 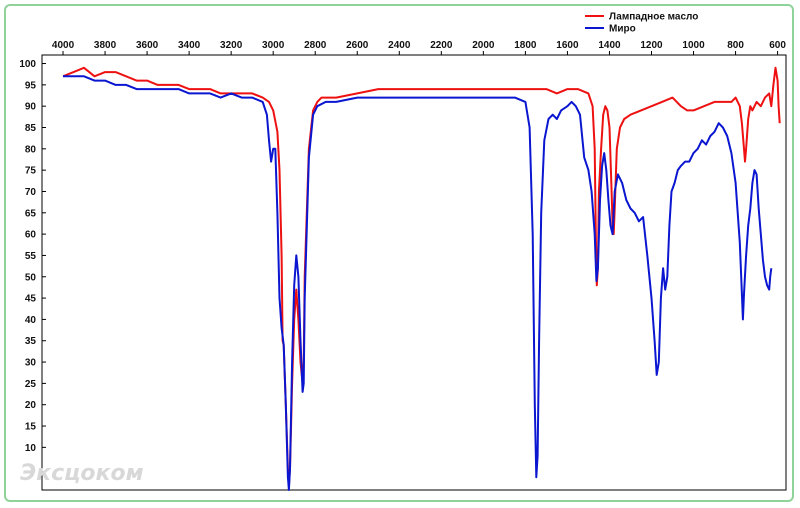 I want to click on y-tick-label: 65, so click(x=31, y=213).